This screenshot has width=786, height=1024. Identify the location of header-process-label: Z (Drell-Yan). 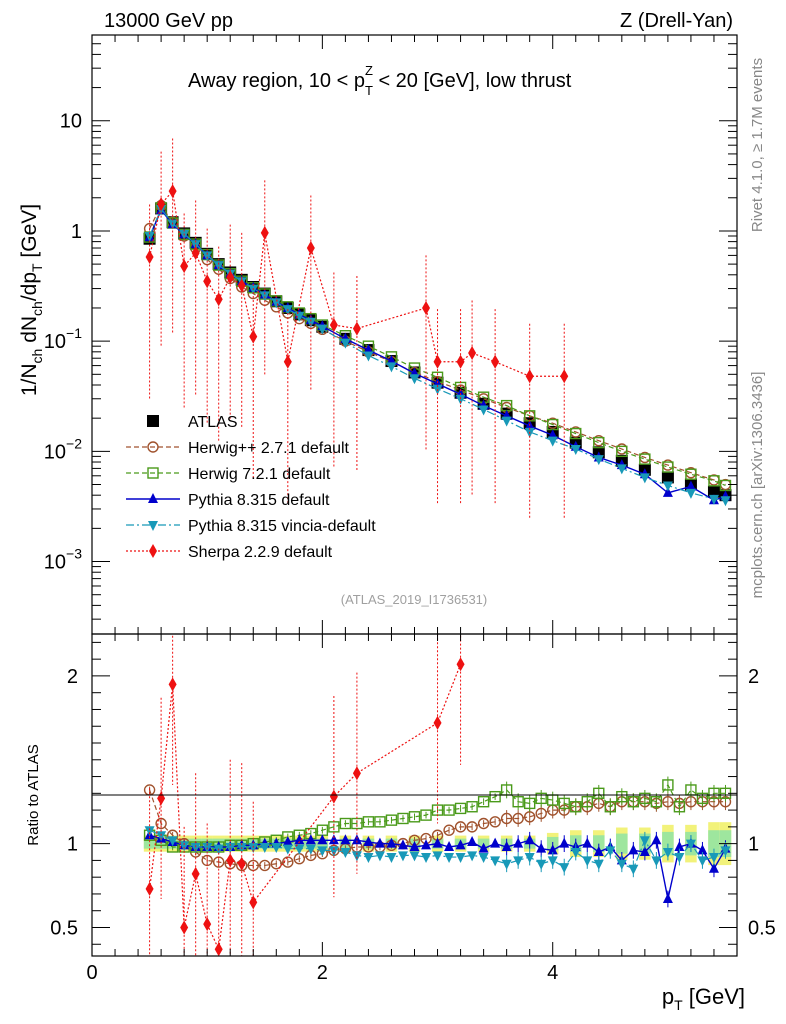
(676, 21).